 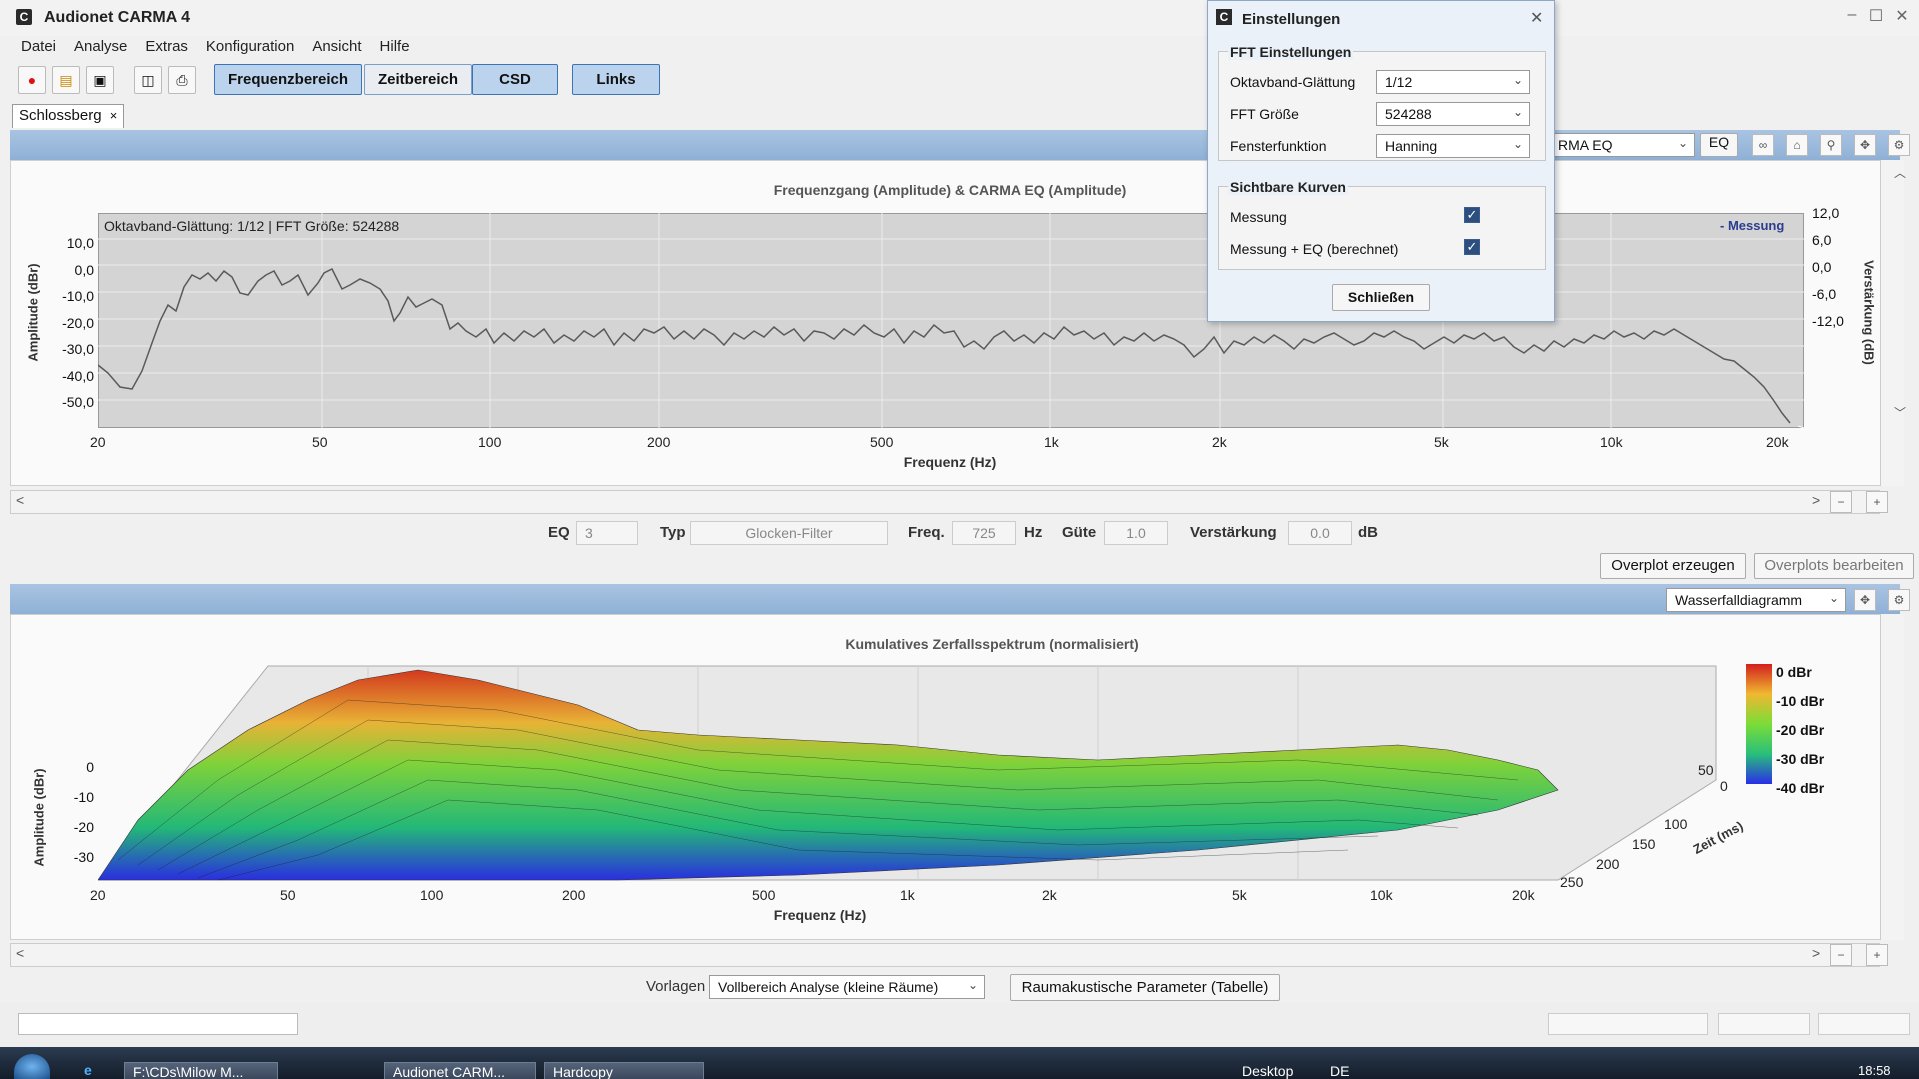 What do you see at coordinates (673, 532) in the screenshot?
I see `typ-label: Typ` at bounding box center [673, 532].